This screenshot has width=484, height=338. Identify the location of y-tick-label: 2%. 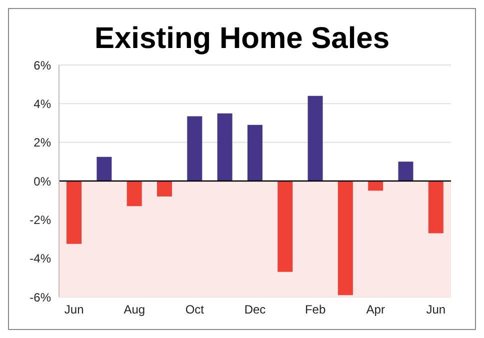
(43, 143).